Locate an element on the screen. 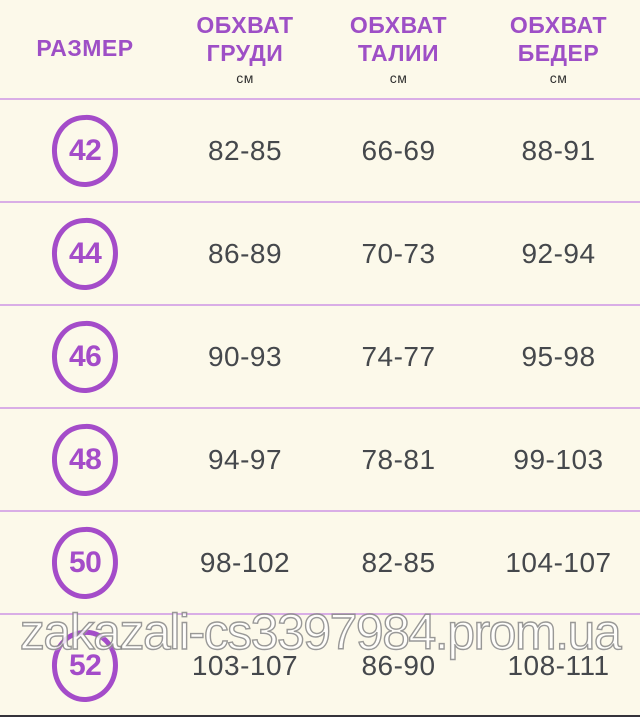  hips-value: 95-98 is located at coordinates (558, 356).